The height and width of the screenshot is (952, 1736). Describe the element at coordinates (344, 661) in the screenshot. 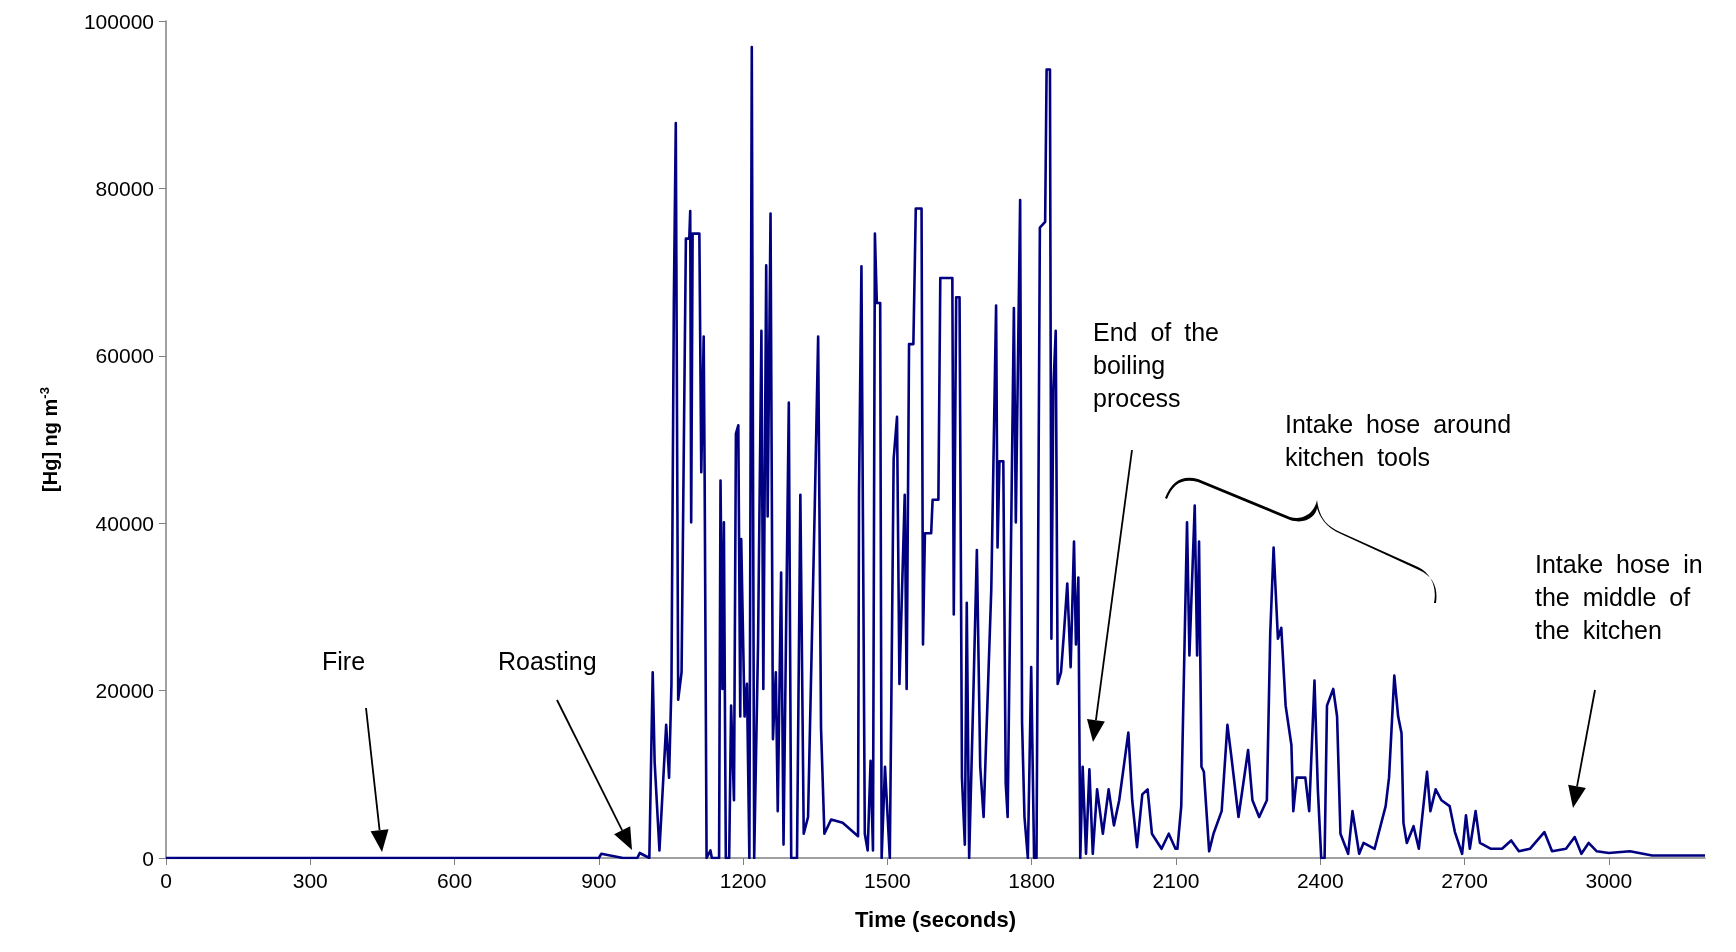

I see `annotation: Fire` at that location.